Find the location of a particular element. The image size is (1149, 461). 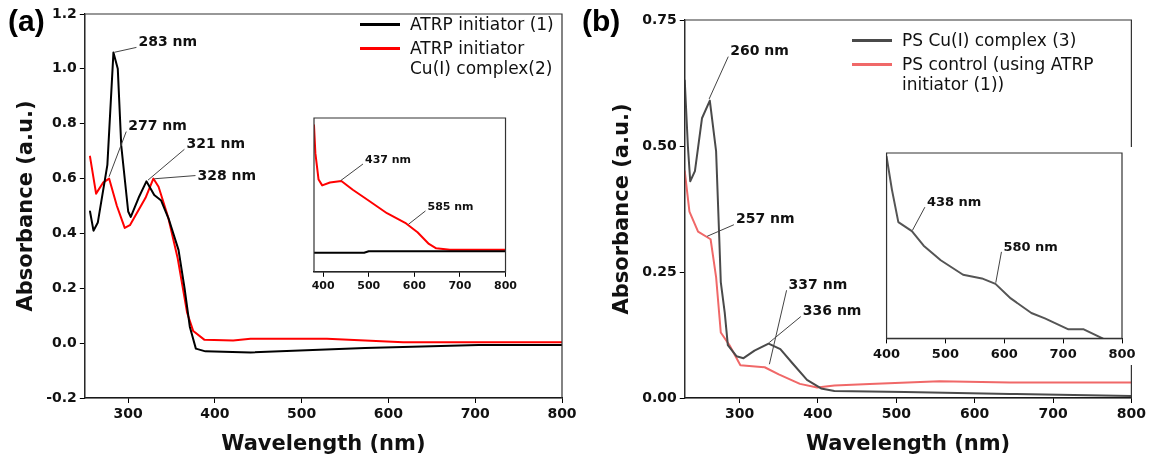

y-tick-label: 1.2 is located at coordinates (64, 12).